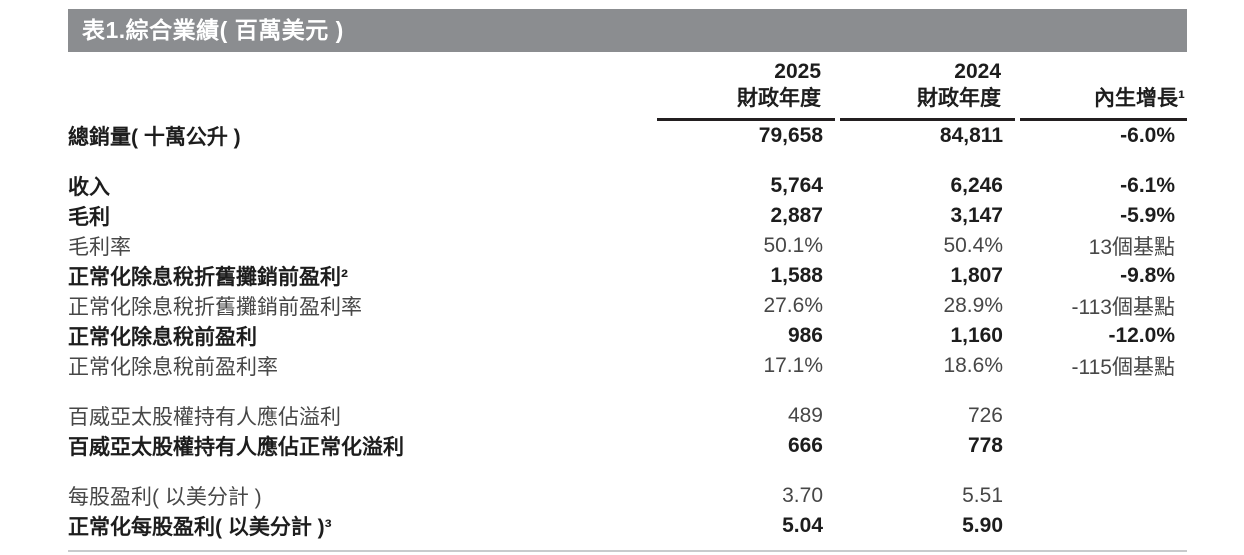 The width and height of the screenshot is (1244, 555). I want to click on value-fy2024: 1,160, so click(976, 335).